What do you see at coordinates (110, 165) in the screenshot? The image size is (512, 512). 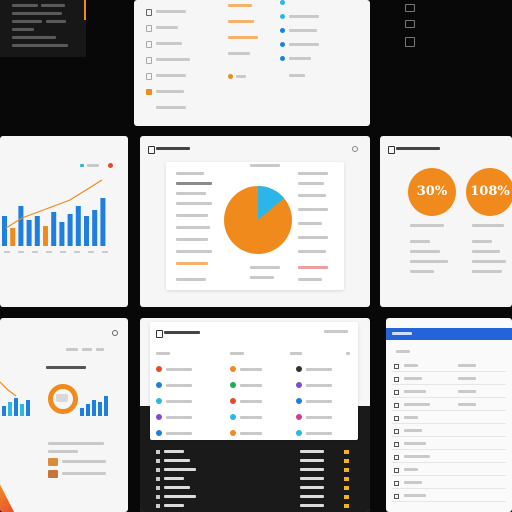 I see `legend-dot` at bounding box center [110, 165].